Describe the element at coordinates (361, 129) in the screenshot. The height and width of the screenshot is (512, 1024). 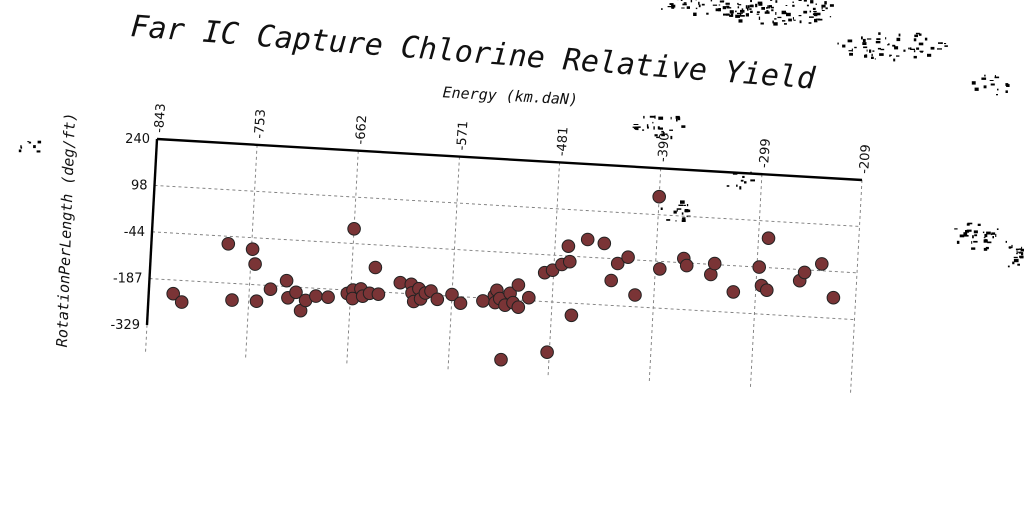
I see `x-tick-label: -662` at that location.